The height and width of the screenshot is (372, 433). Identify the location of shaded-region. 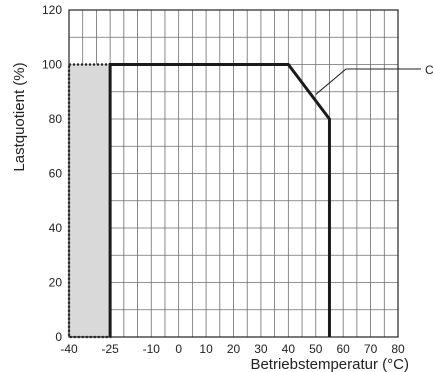
(89, 201).